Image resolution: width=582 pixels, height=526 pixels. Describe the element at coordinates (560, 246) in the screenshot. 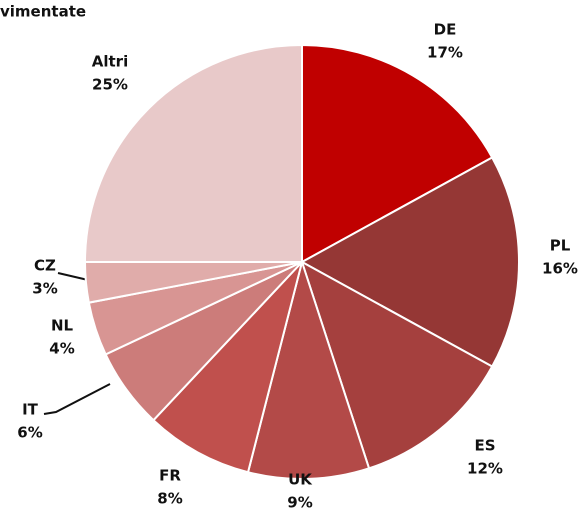

I see `slice-label: PL` at that location.